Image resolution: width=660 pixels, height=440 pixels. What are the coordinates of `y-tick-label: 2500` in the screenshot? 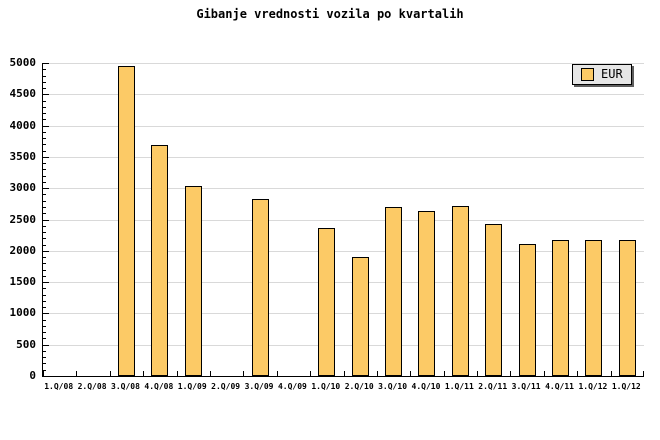 It's located at (23, 219).